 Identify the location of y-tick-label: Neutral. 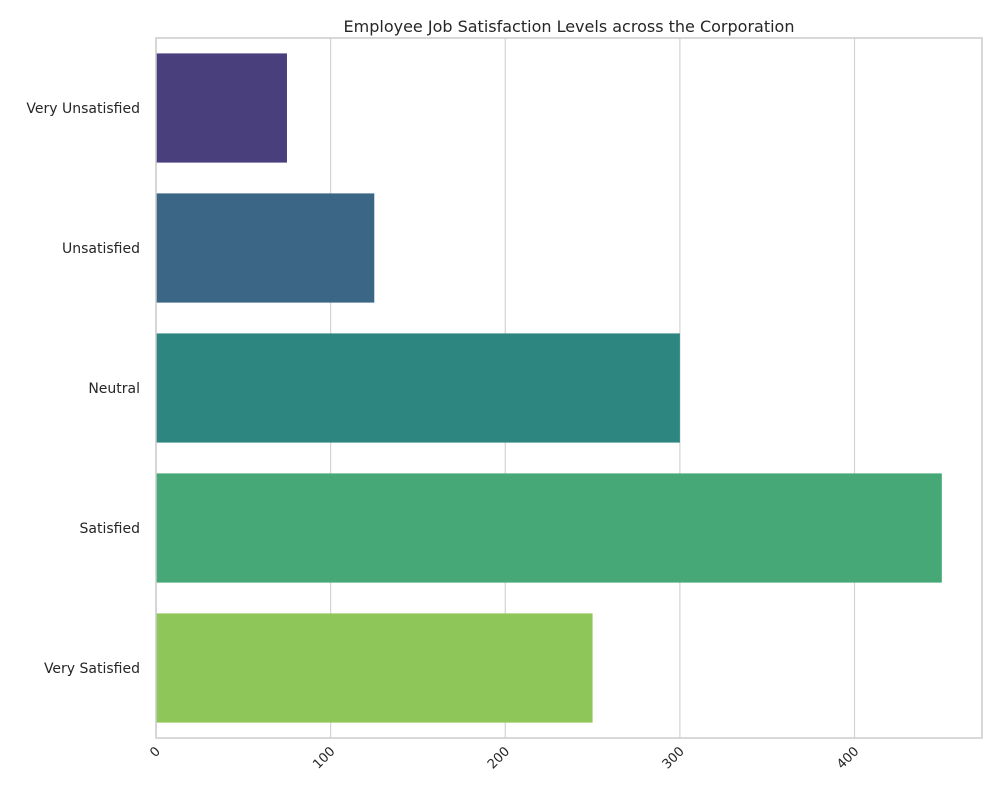
(114, 389).